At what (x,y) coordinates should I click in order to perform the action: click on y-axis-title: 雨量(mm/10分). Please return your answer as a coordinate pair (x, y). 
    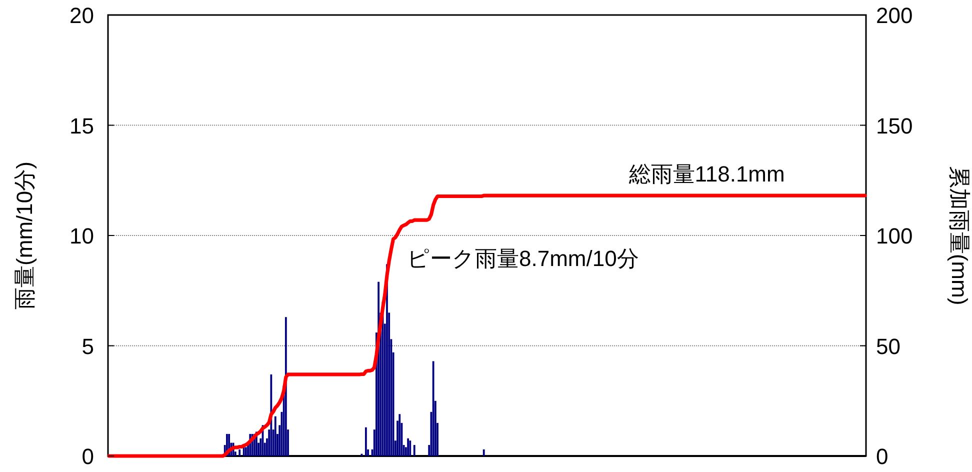
    Looking at the image, I should click on (24, 236).